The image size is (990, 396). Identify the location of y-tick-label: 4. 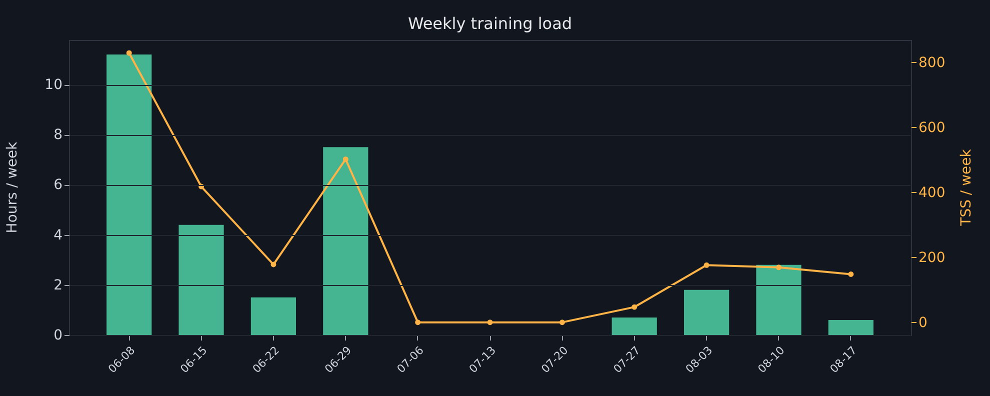
(58, 235).